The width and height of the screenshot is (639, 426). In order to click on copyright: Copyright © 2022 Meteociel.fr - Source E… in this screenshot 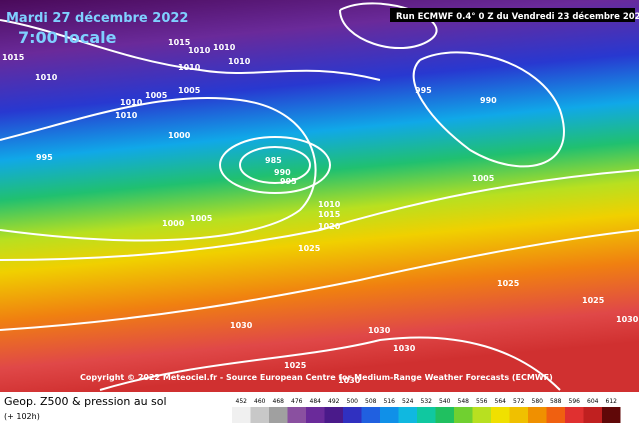, I will do `click(316, 377)`.